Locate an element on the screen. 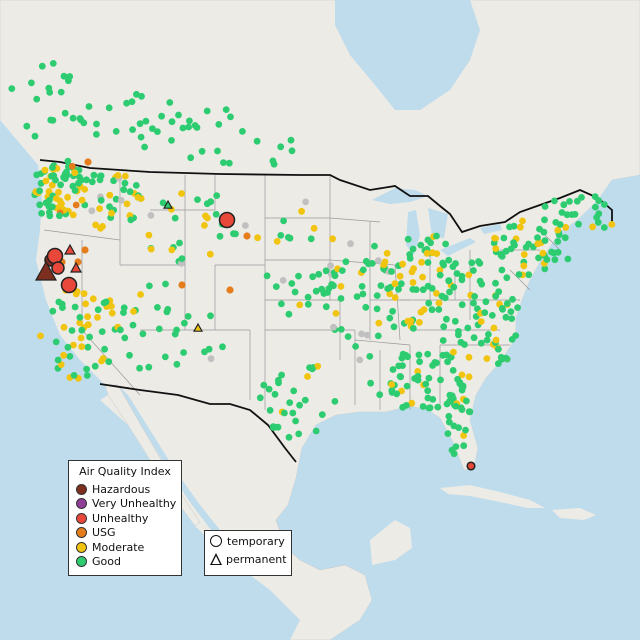  usg-swatch is located at coordinates (81, 533).